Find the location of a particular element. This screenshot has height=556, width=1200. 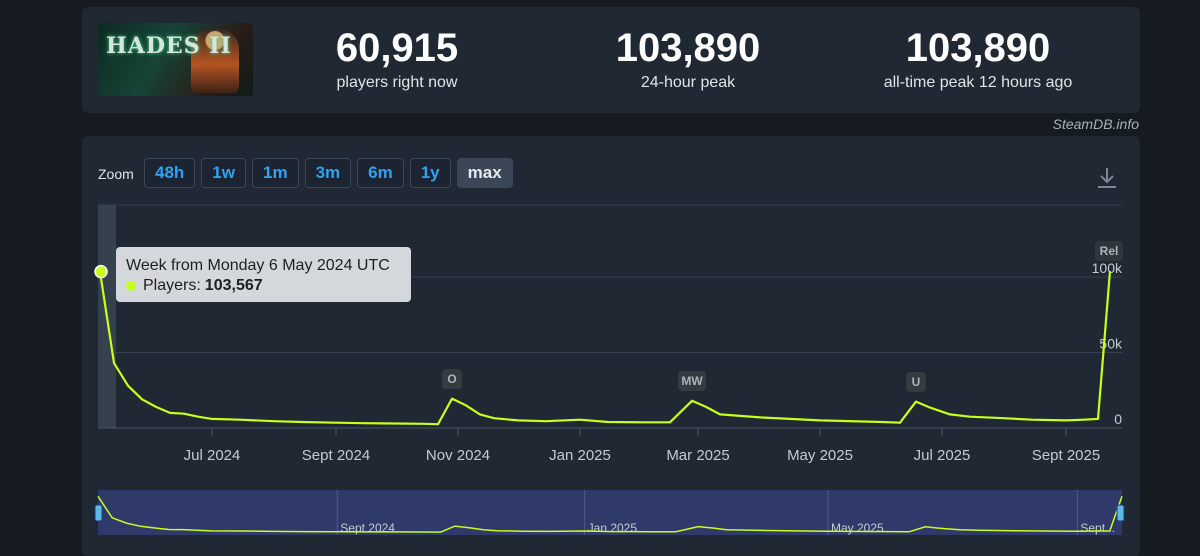

navigator-selection is located at coordinates (610, 512).